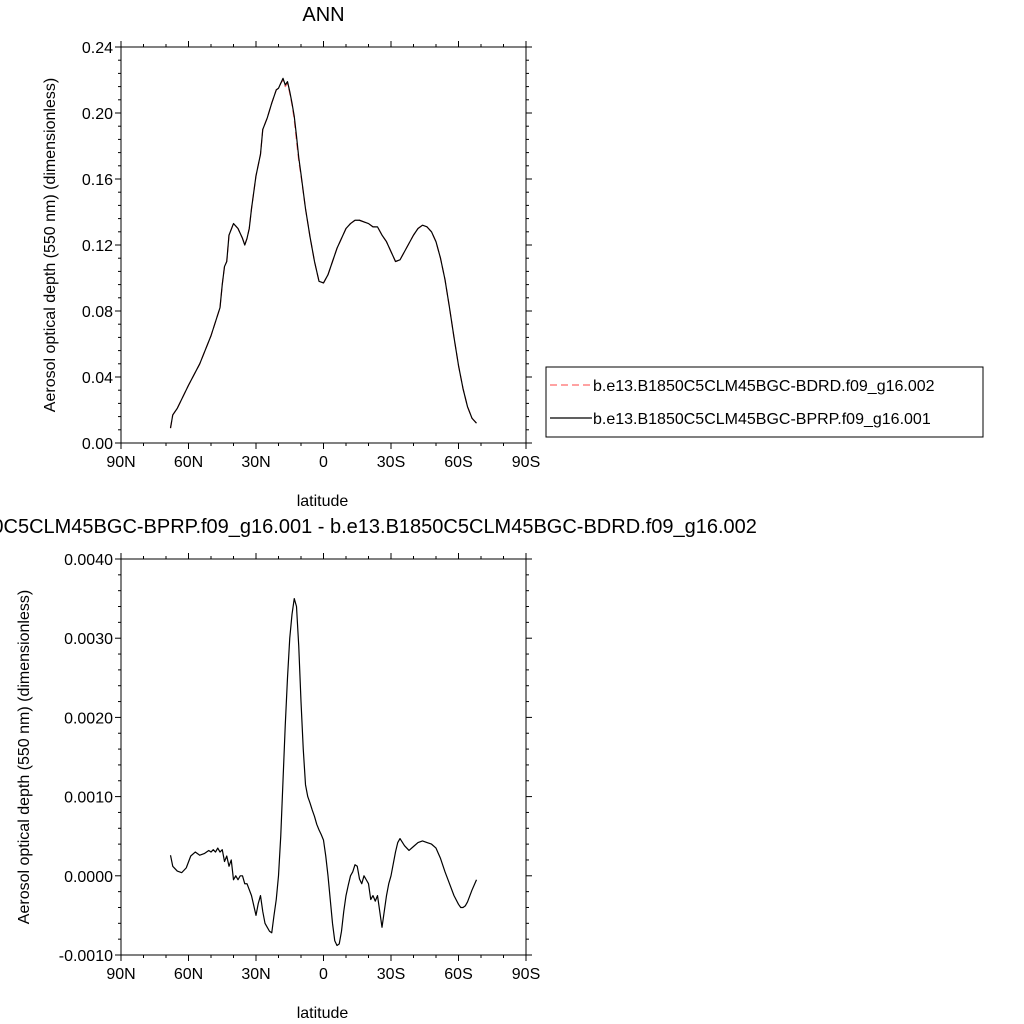  What do you see at coordinates (97, 444) in the screenshot?
I see `y-tick-label: 0.00` at bounding box center [97, 444].